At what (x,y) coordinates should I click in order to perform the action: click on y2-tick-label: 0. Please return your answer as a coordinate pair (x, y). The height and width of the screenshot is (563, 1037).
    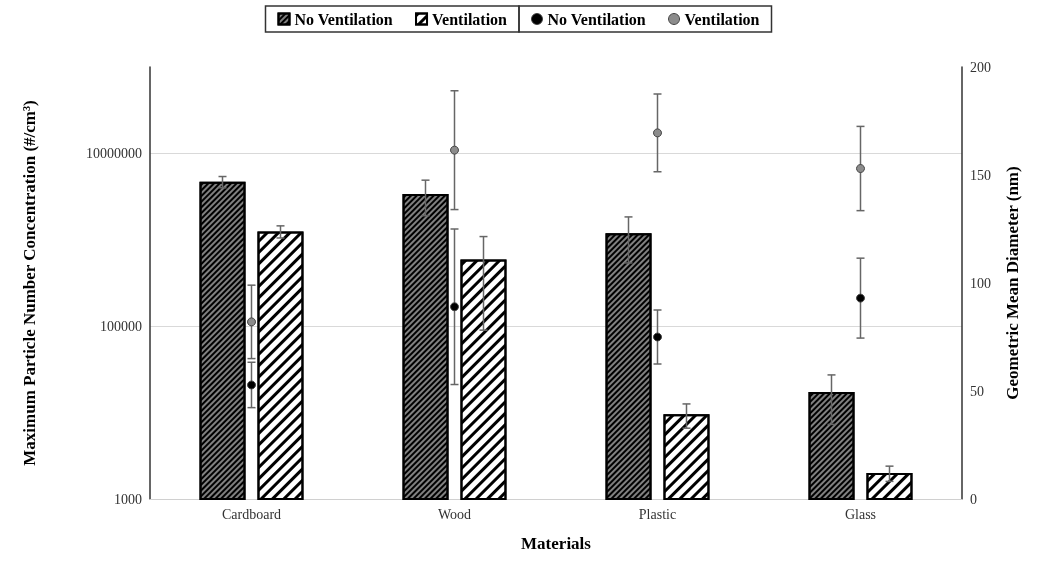
    Looking at the image, I should click on (973, 499).